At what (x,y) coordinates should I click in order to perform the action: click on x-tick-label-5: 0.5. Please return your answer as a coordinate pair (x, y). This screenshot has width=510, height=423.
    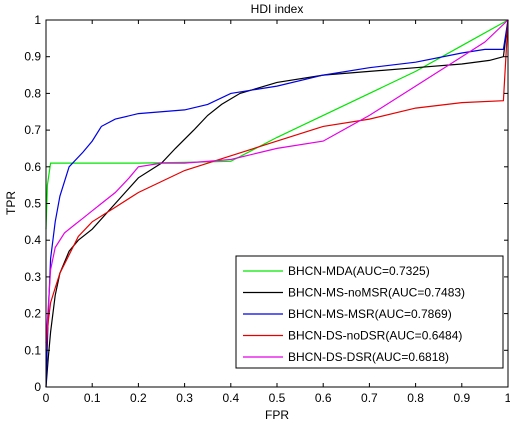
    Looking at the image, I should click on (277, 398).